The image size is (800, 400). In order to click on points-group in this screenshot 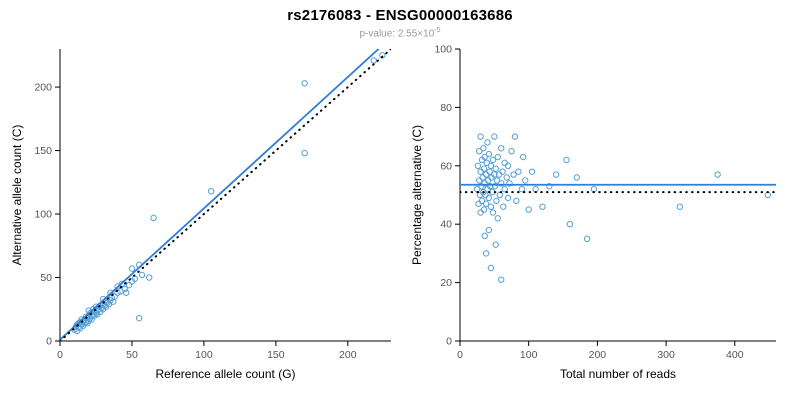, I will do `click(622, 208)`.